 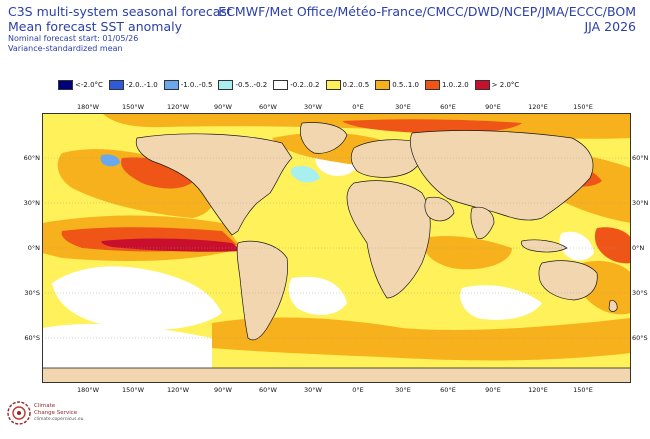 What do you see at coordinates (448, 107) in the screenshot?
I see `lon-label-top: 60°E` at bounding box center [448, 107].